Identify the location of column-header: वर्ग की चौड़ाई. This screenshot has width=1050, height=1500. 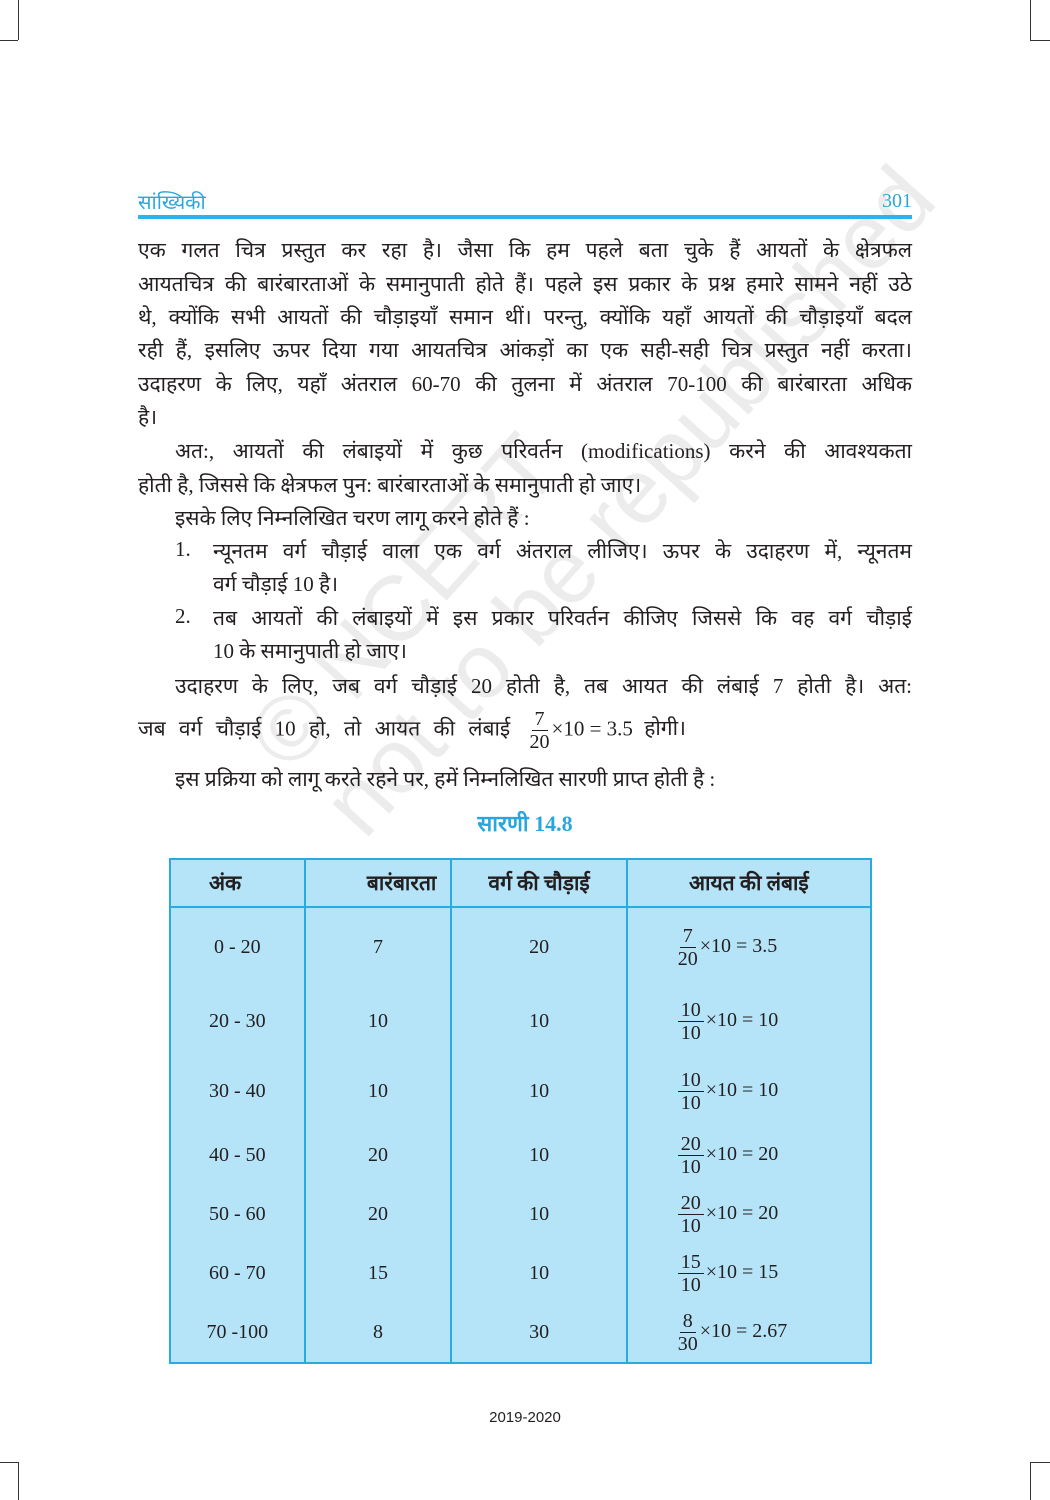
(539, 883).